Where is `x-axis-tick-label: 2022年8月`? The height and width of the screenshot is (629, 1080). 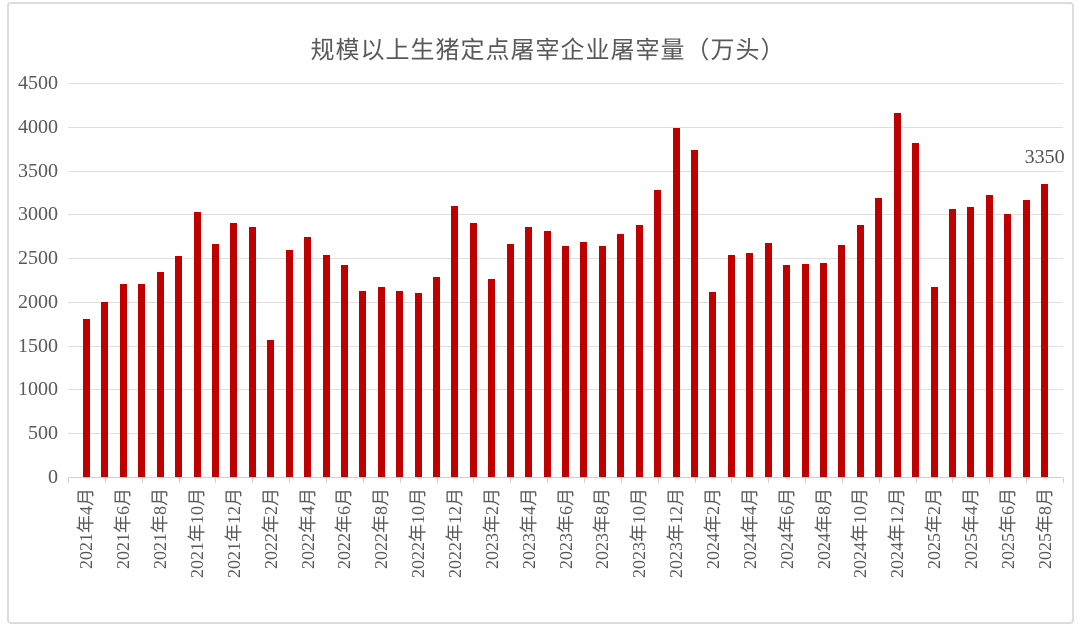
x-axis-tick-label: 2022年8月 is located at coordinates (381, 528).